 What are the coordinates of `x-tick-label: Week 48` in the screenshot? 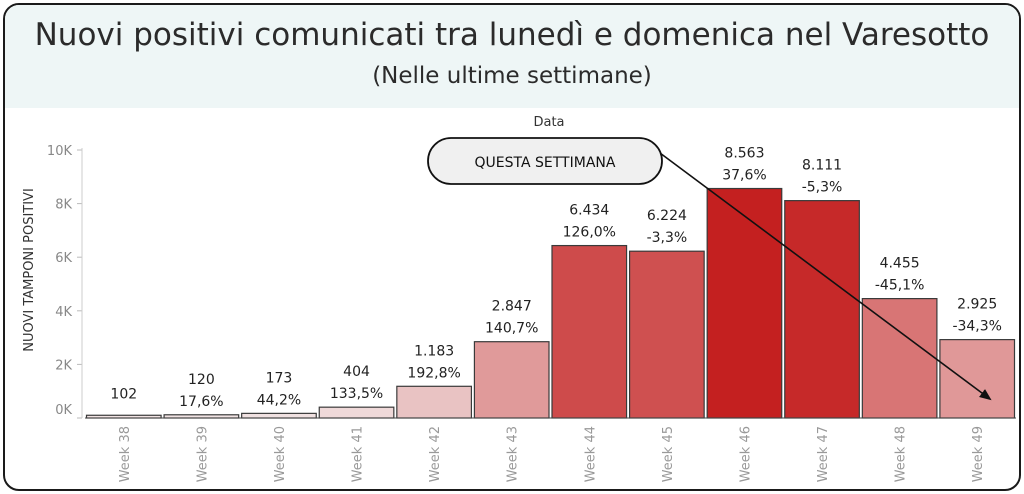 It's located at (901, 454).